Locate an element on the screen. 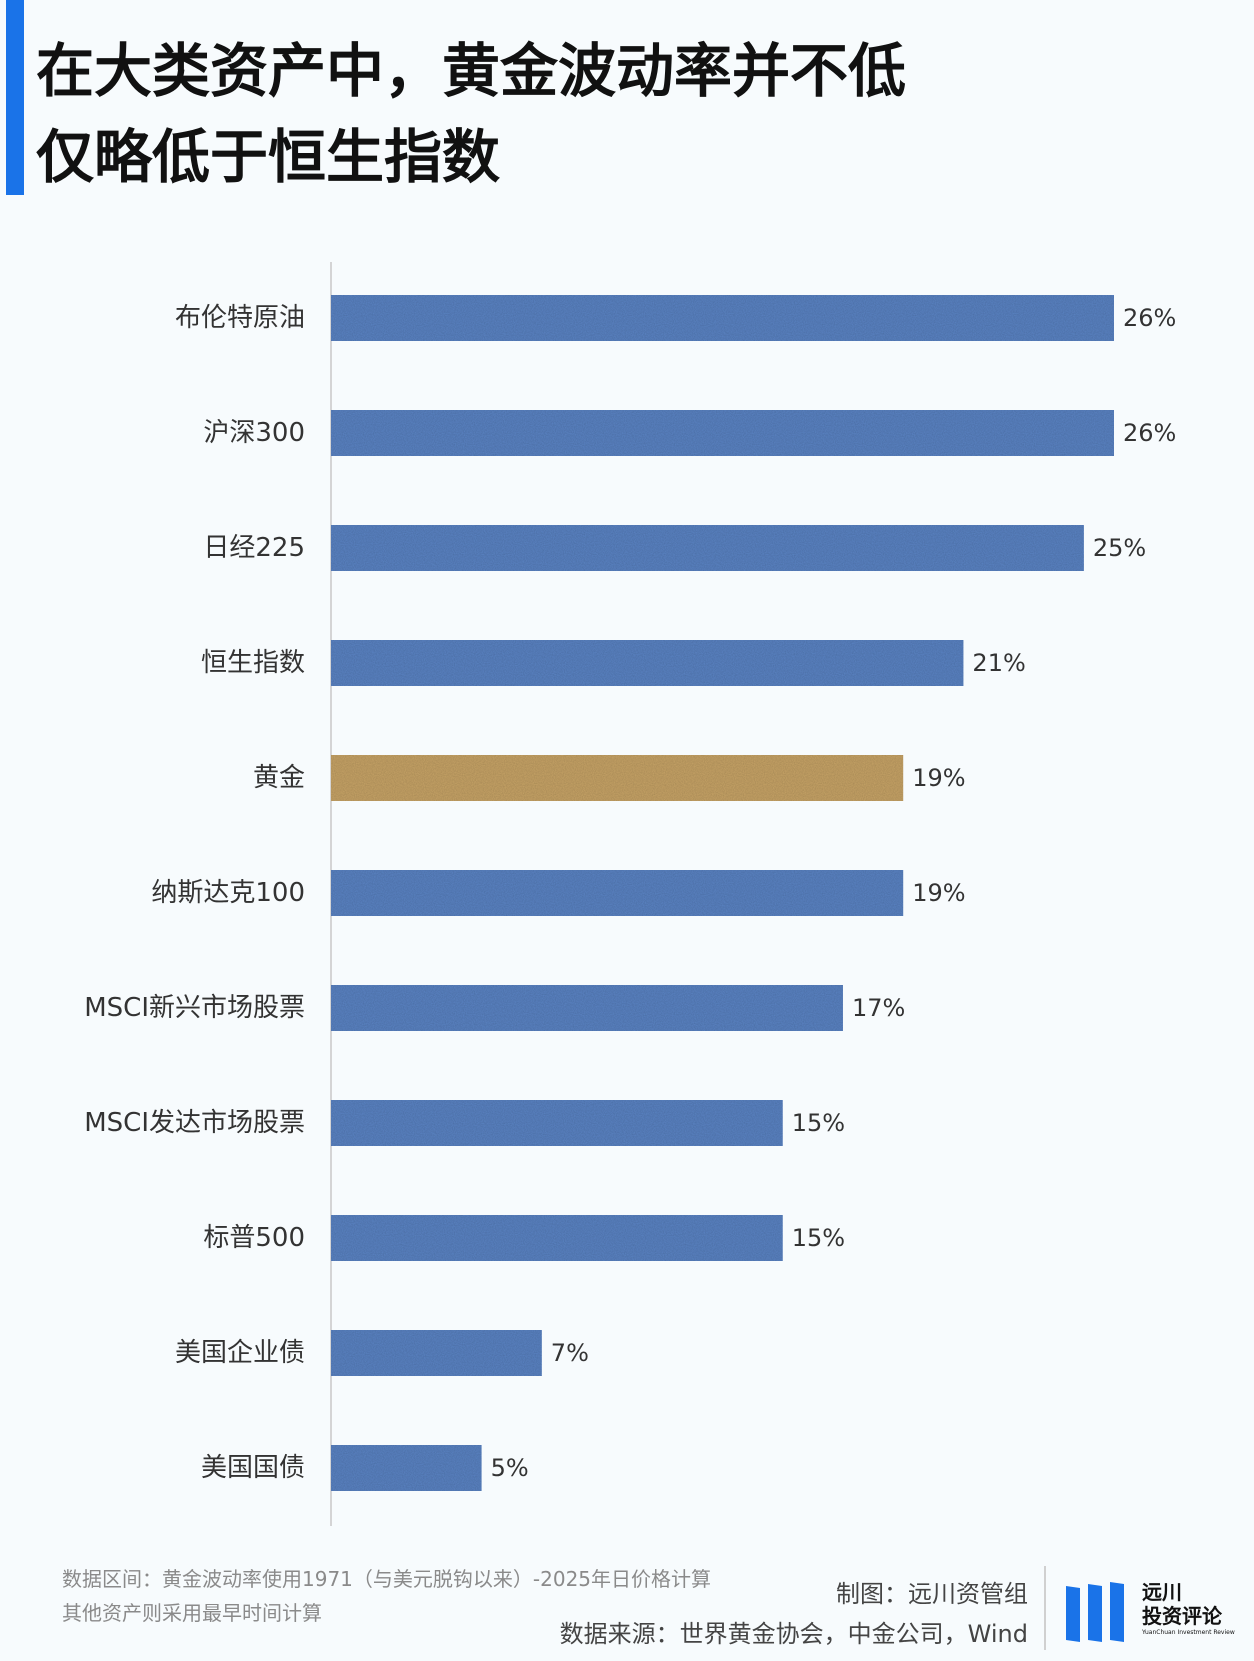 The height and width of the screenshot is (1661, 1254). category-label-10: 美国国债 is located at coordinates (253, 1468).